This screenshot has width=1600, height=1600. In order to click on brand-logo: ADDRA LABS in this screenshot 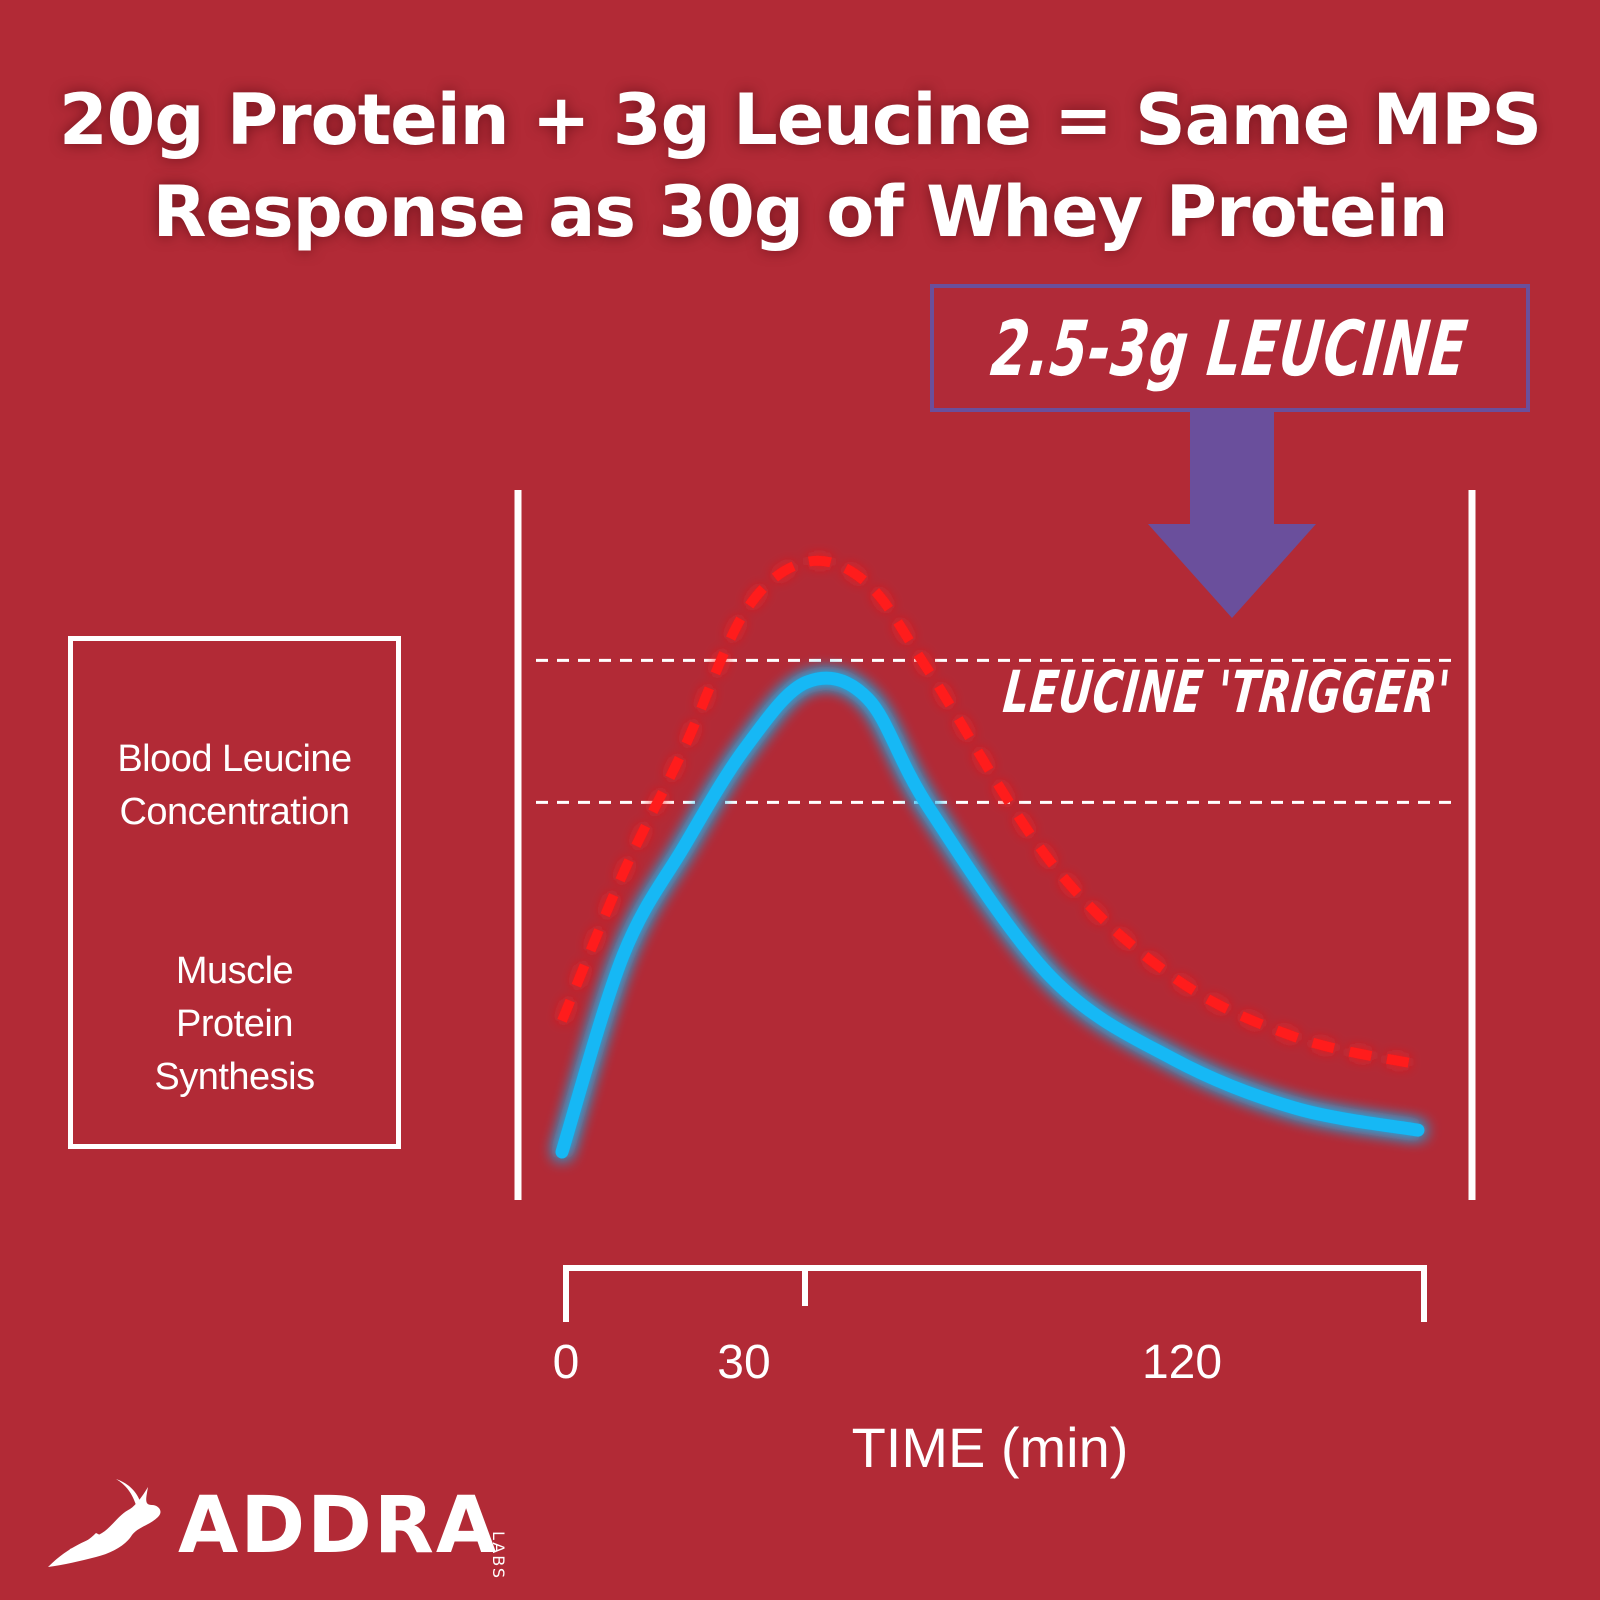, I will do `click(280, 1527)`.